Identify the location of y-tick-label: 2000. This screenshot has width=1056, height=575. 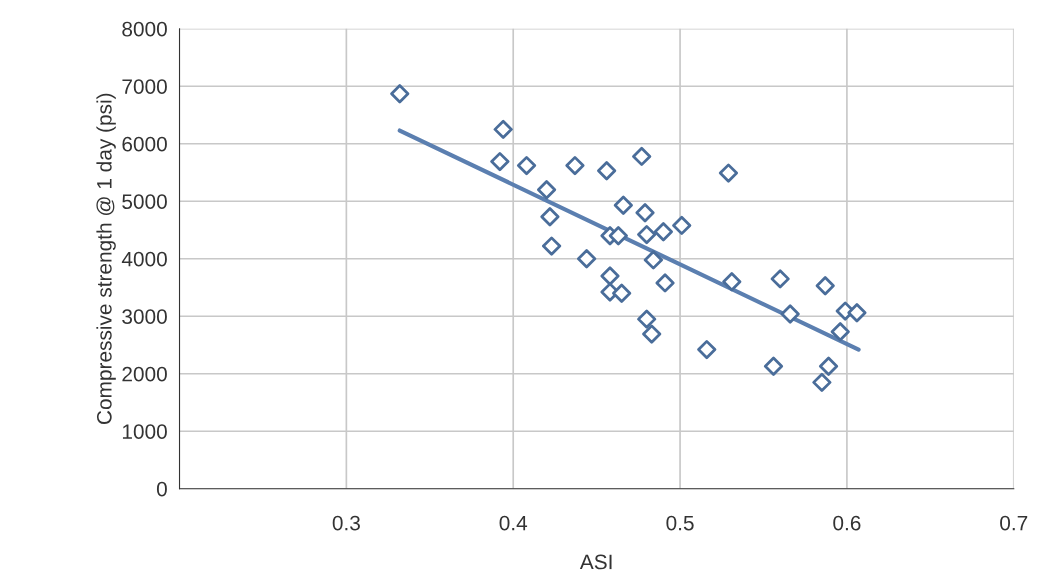
(144, 374).